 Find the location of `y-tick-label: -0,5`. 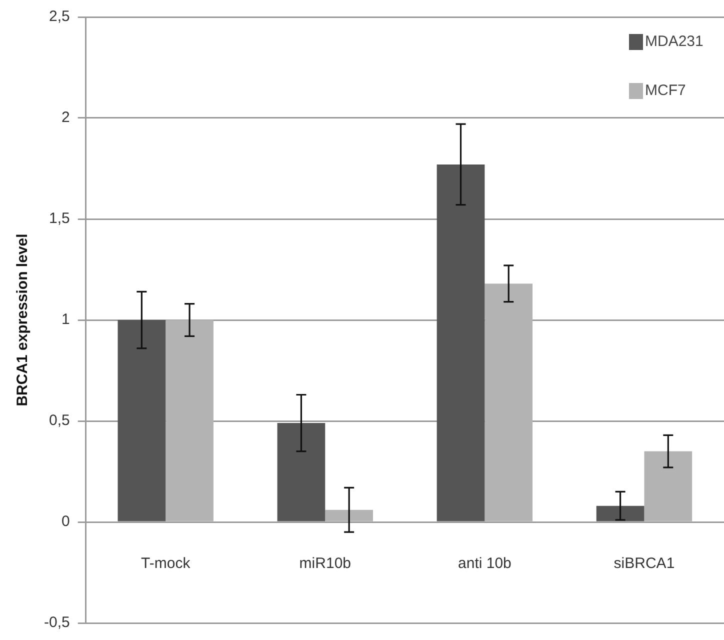

y-tick-label: -0,5 is located at coordinates (57, 623).